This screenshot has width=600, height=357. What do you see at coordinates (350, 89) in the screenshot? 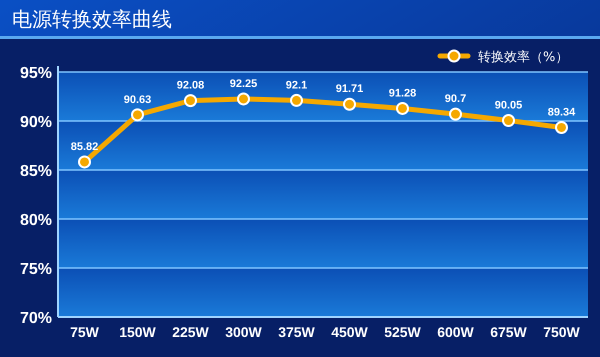
I see `data-label: 91.71` at bounding box center [350, 89].